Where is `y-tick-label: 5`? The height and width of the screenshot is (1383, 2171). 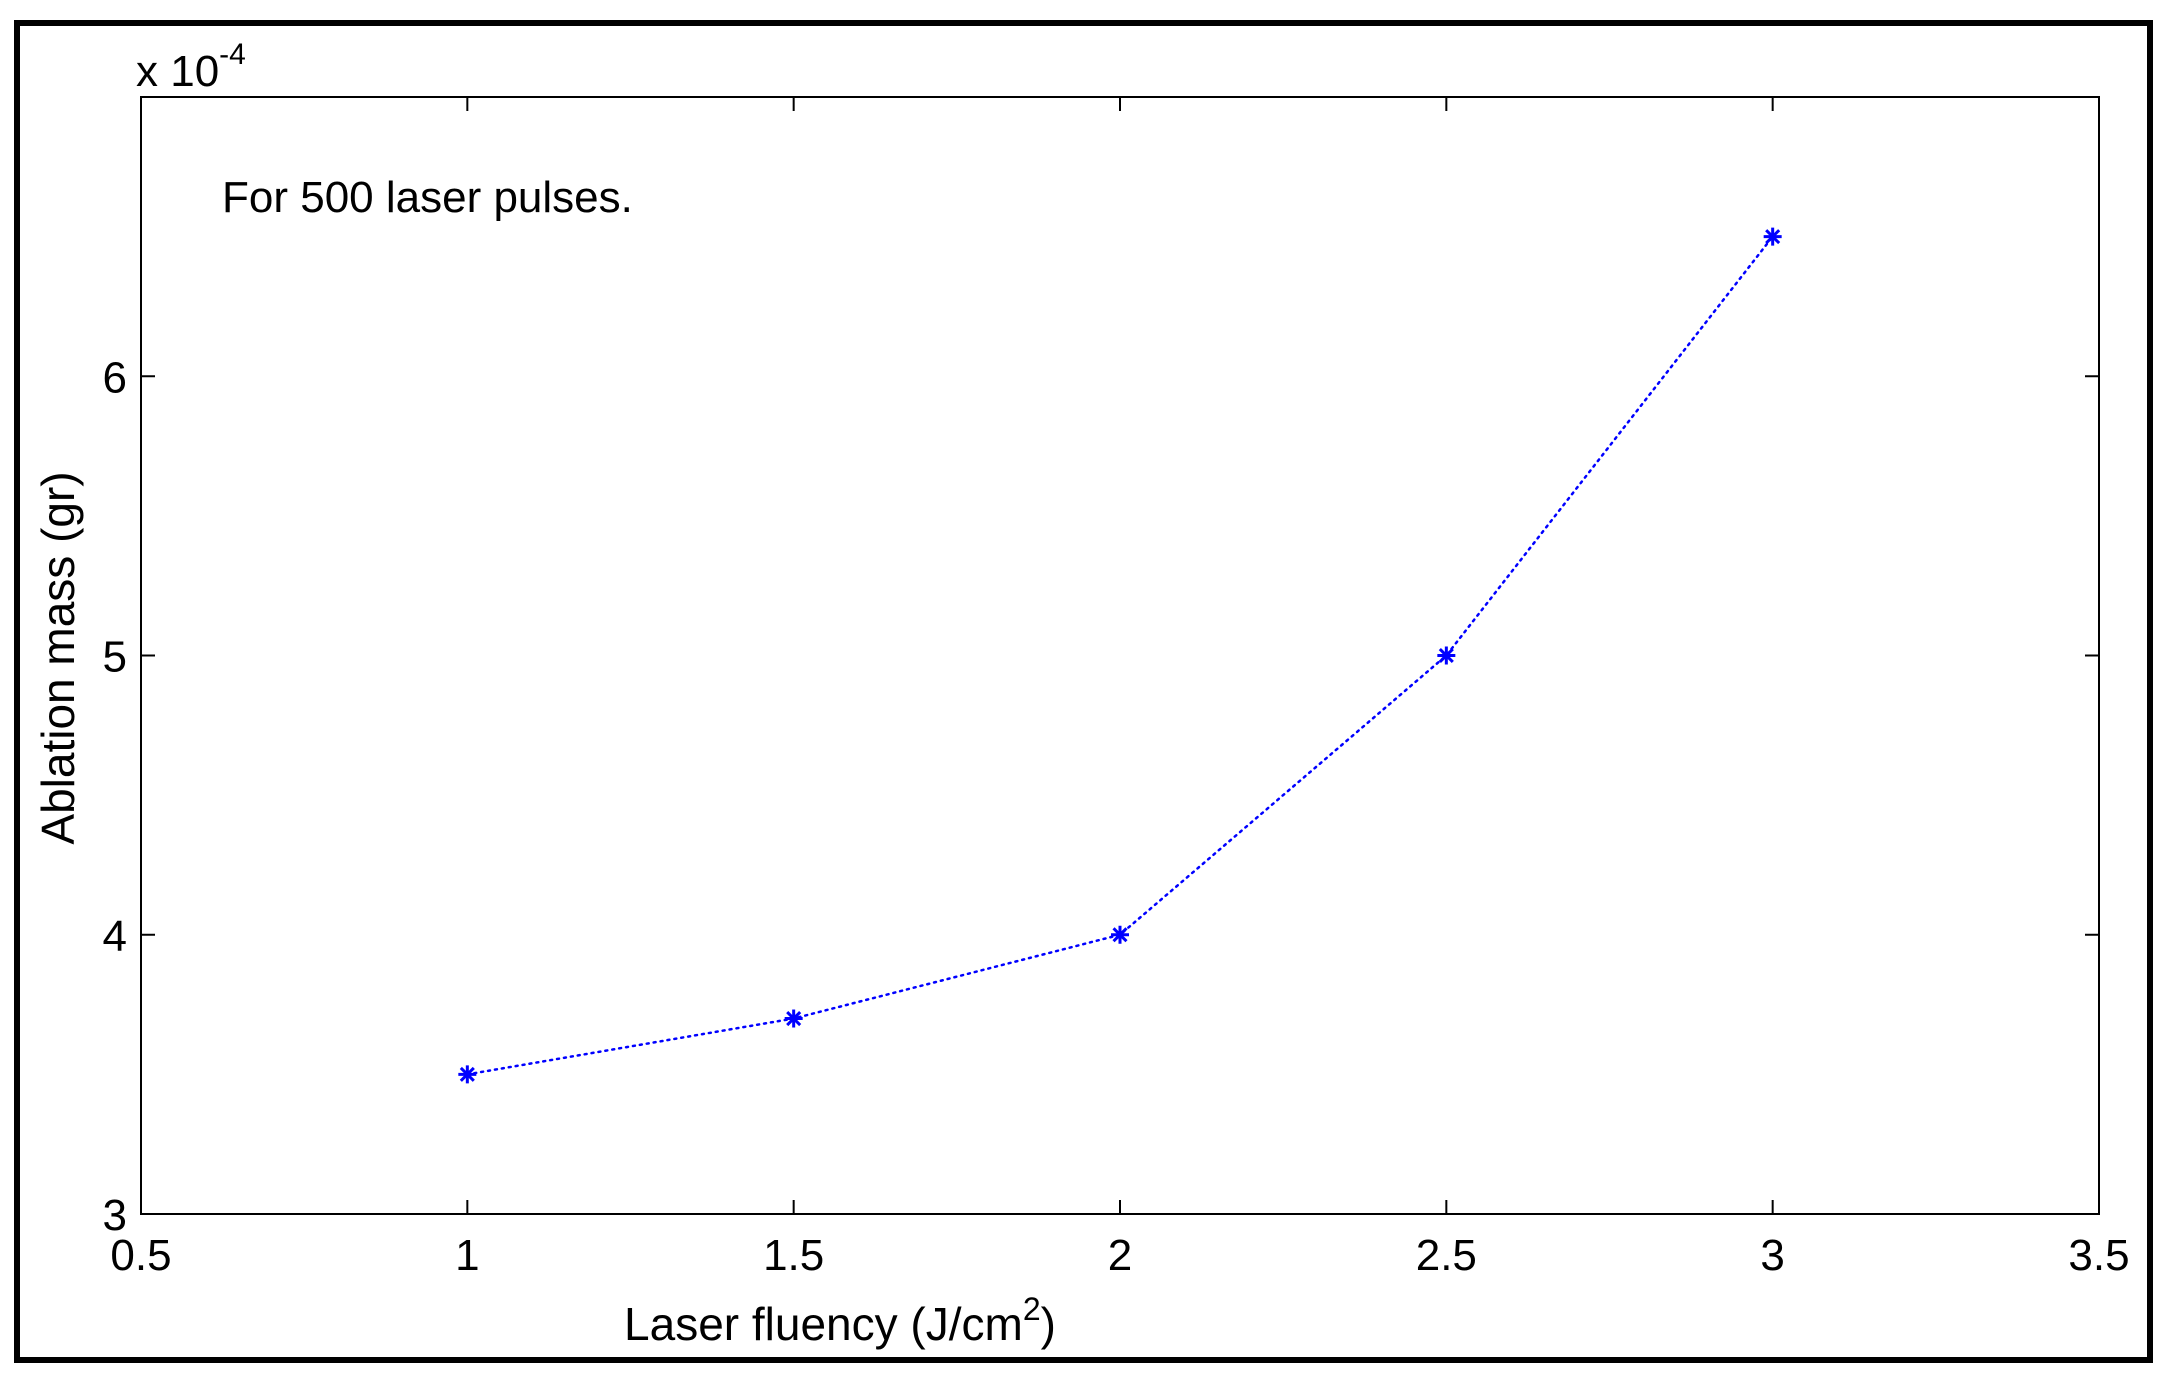 y-tick-label: 5 is located at coordinates (115, 657).